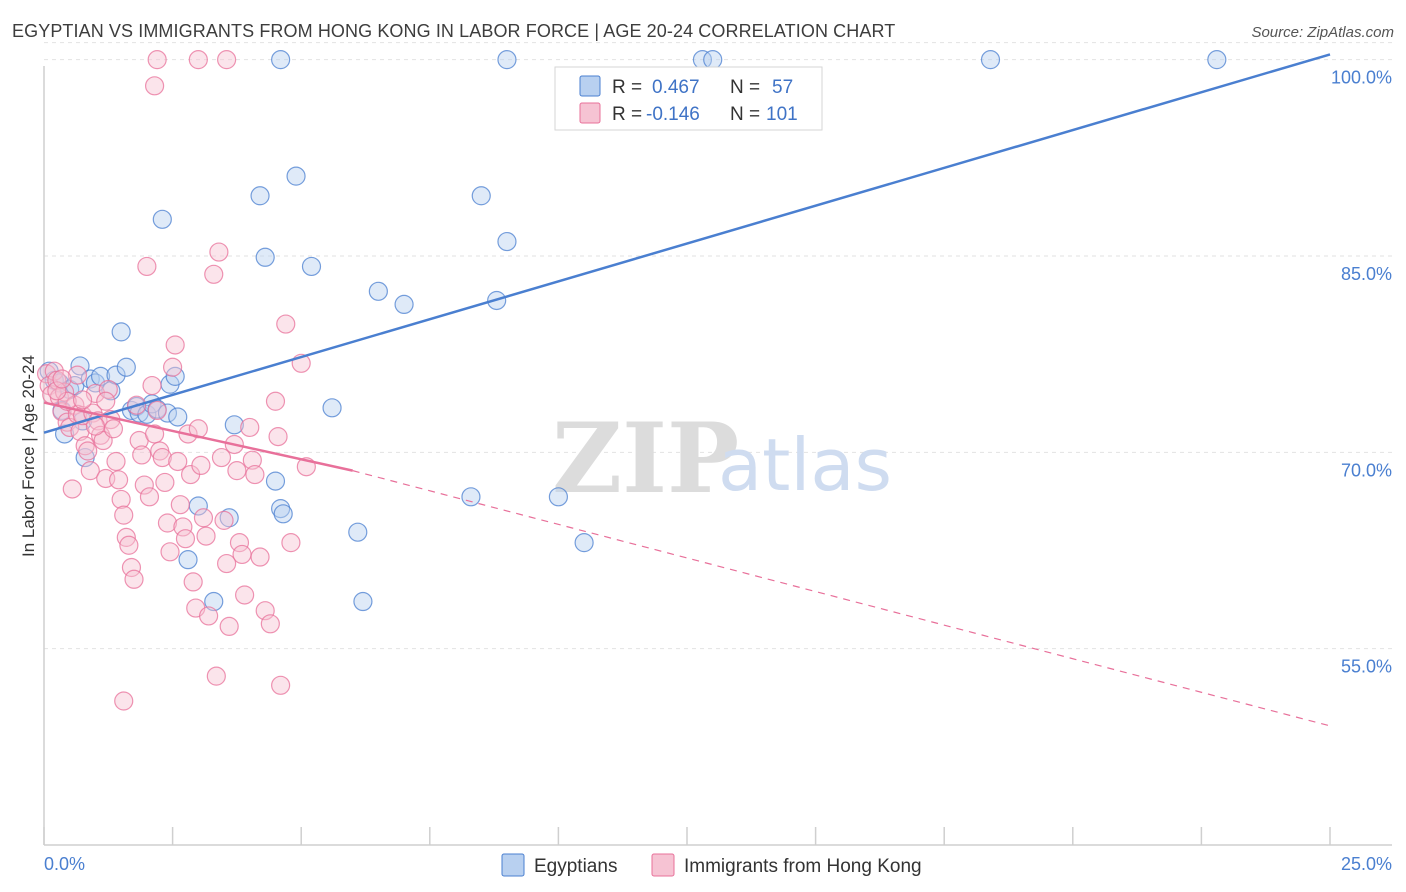 This screenshot has height=892, width=1406. What do you see at coordinates (513, 865) in the screenshot?
I see `bottom-legend-swatch-egyptians` at bounding box center [513, 865].